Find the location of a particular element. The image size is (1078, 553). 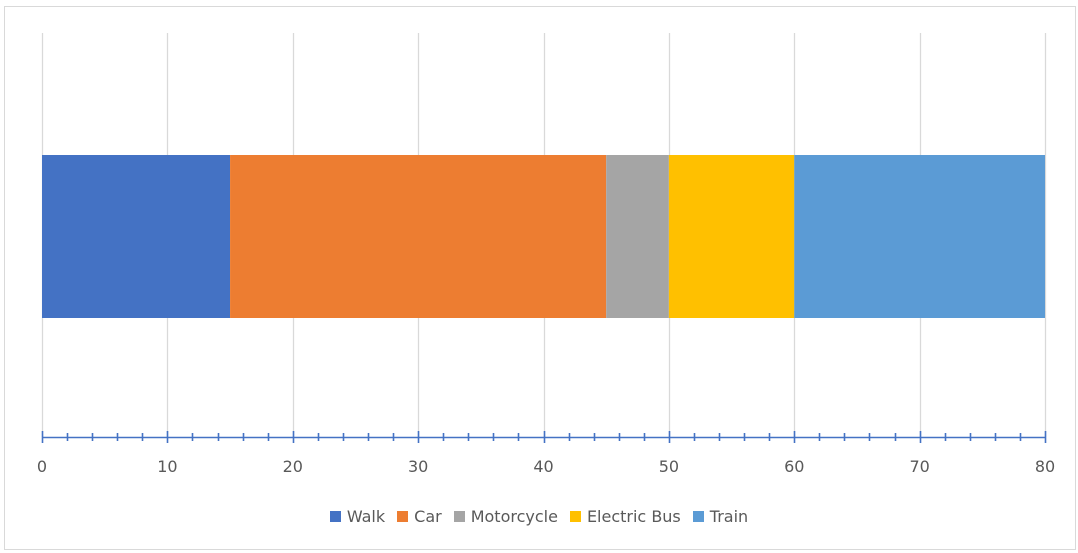

x-tick-label: 10 is located at coordinates (167, 466).